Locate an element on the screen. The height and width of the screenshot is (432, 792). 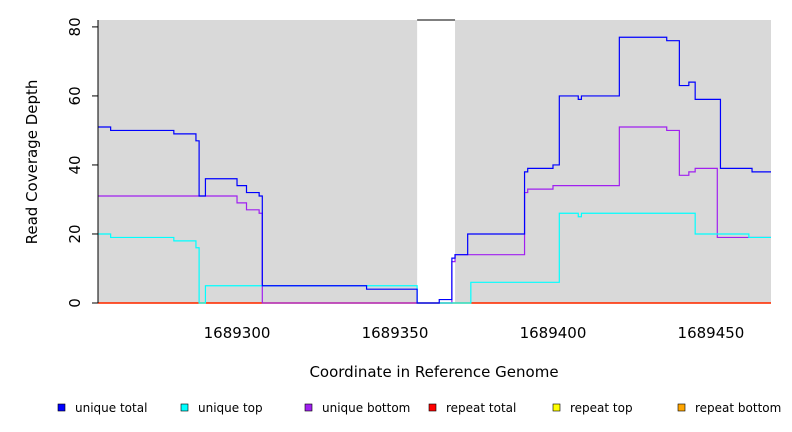
legend-item-repeat-total: repeat total is located at coordinates (472, 408).